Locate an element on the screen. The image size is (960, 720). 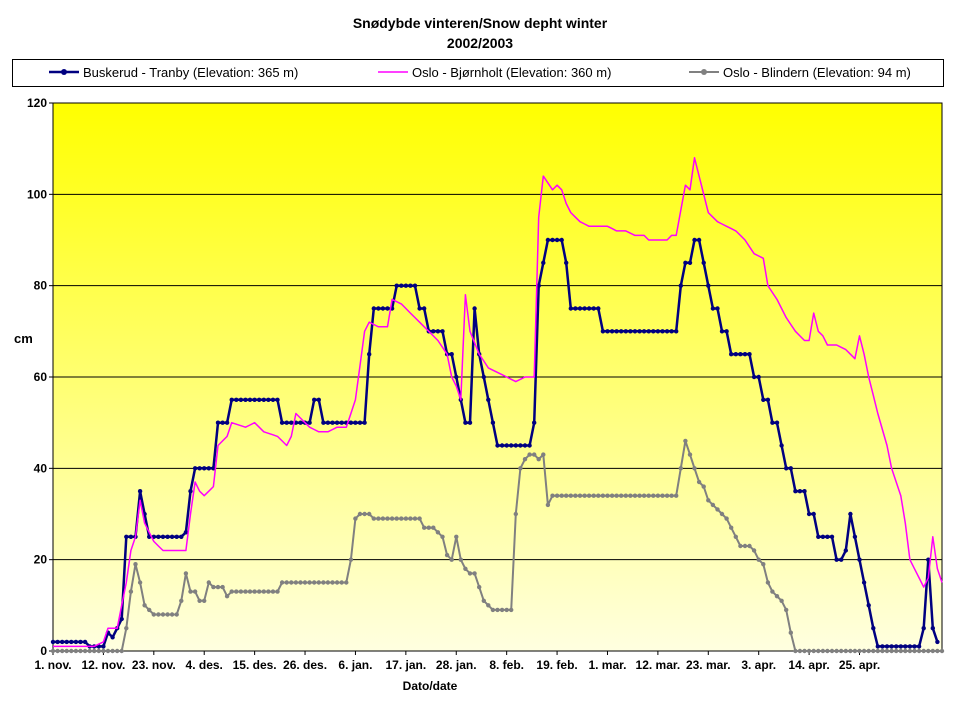
y-tick-label: 20 is located at coordinates (41, 560).